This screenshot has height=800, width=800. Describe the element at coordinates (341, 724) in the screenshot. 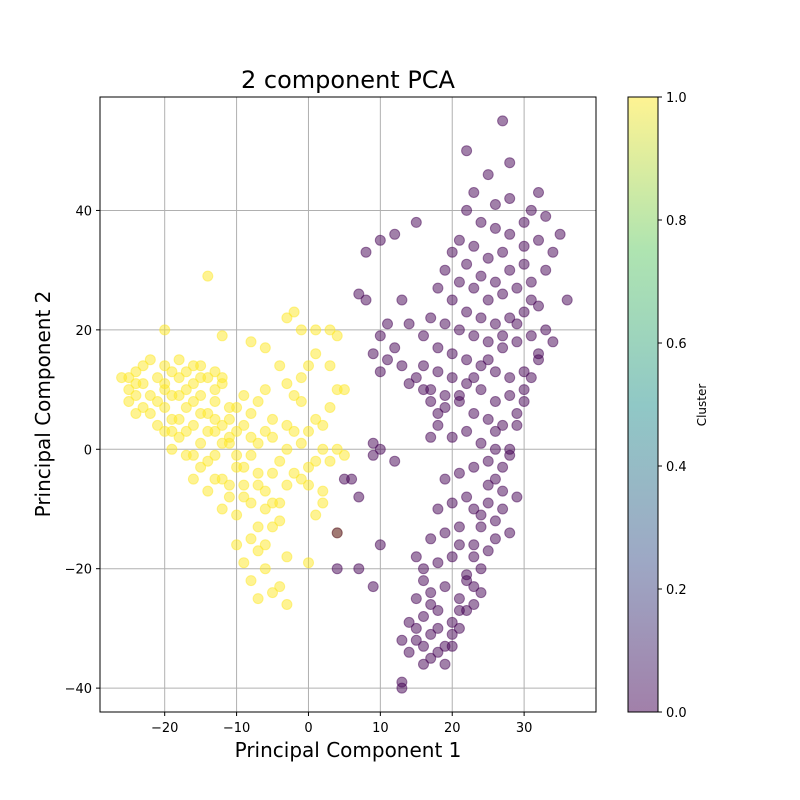

I see `x-axis-ticks: −20 −10 0 10 20 30` at that location.